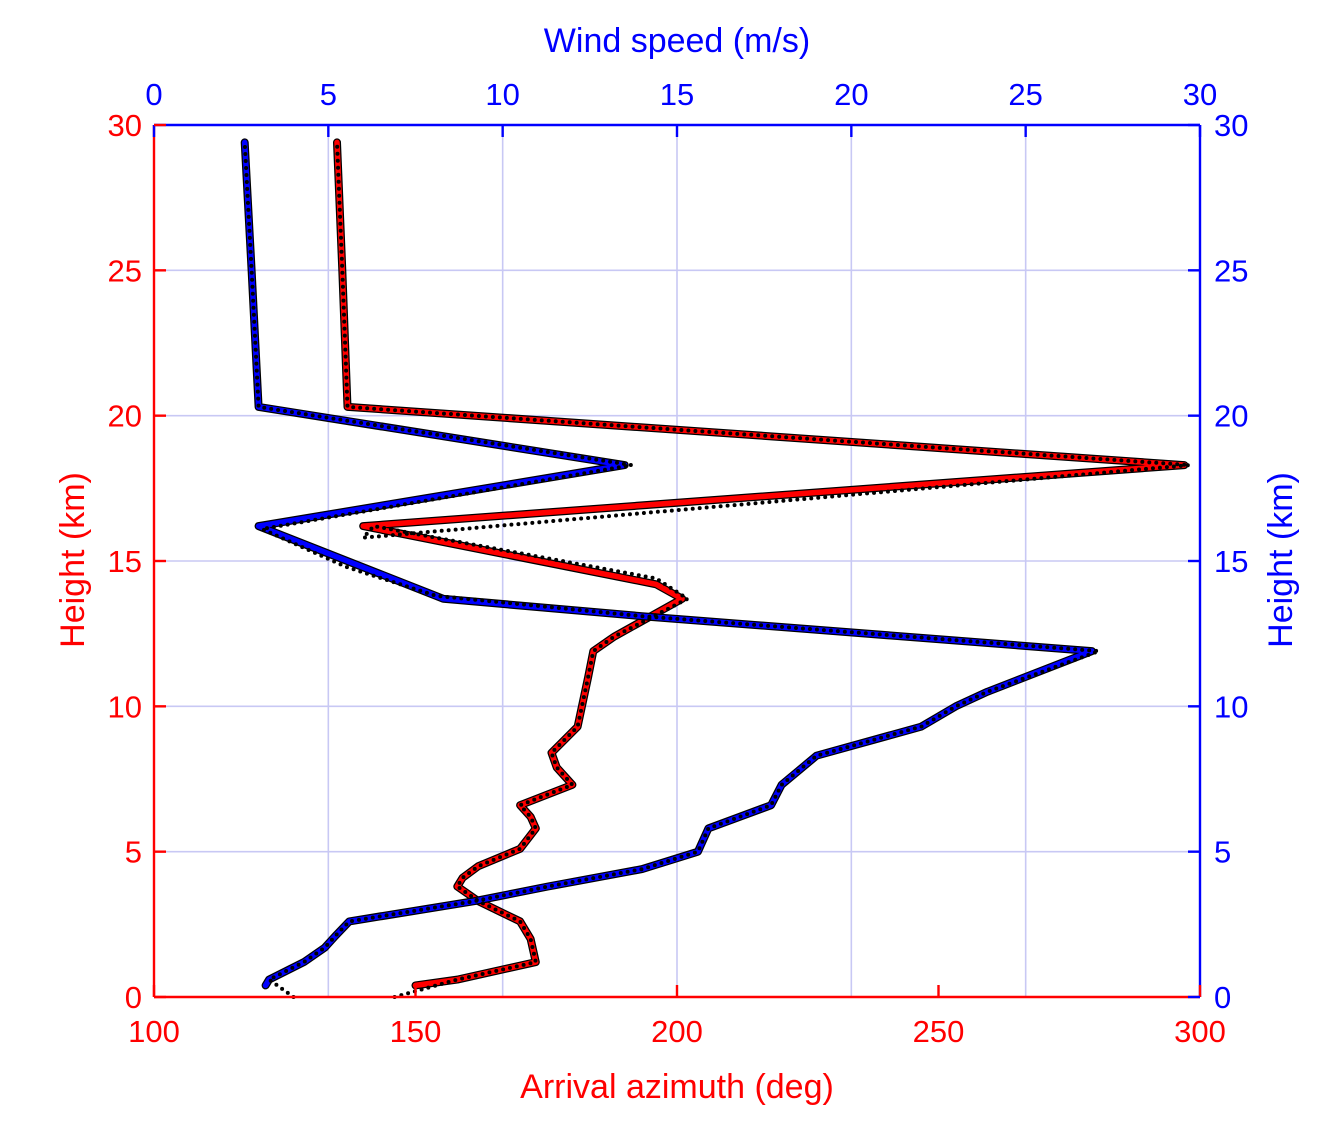 The width and height of the screenshot is (1329, 1121). I want to click on left-tick-label: 5, so click(133, 852).